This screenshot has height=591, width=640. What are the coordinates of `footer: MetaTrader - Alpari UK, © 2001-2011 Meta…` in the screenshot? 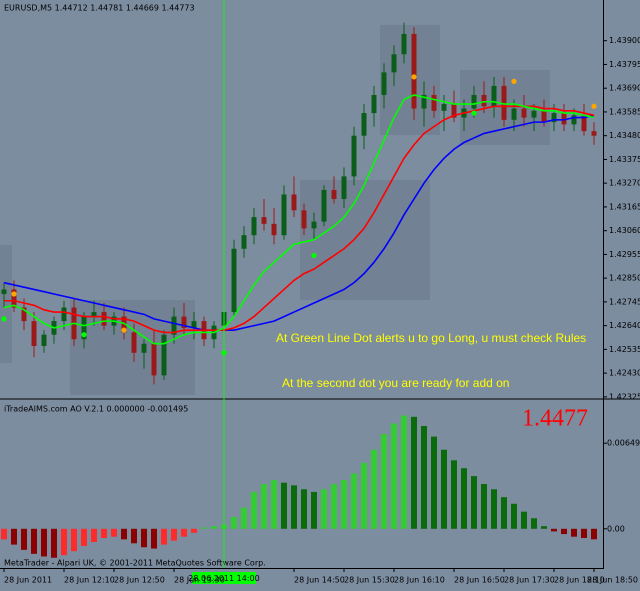 It's located at (135, 563).